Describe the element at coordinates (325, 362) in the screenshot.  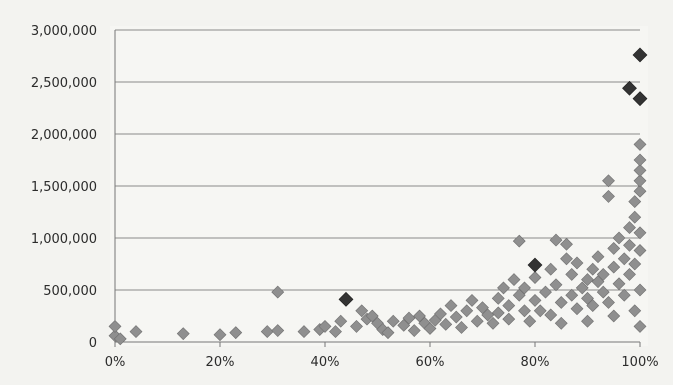
I see `x-tick-label: 40%` at that location.